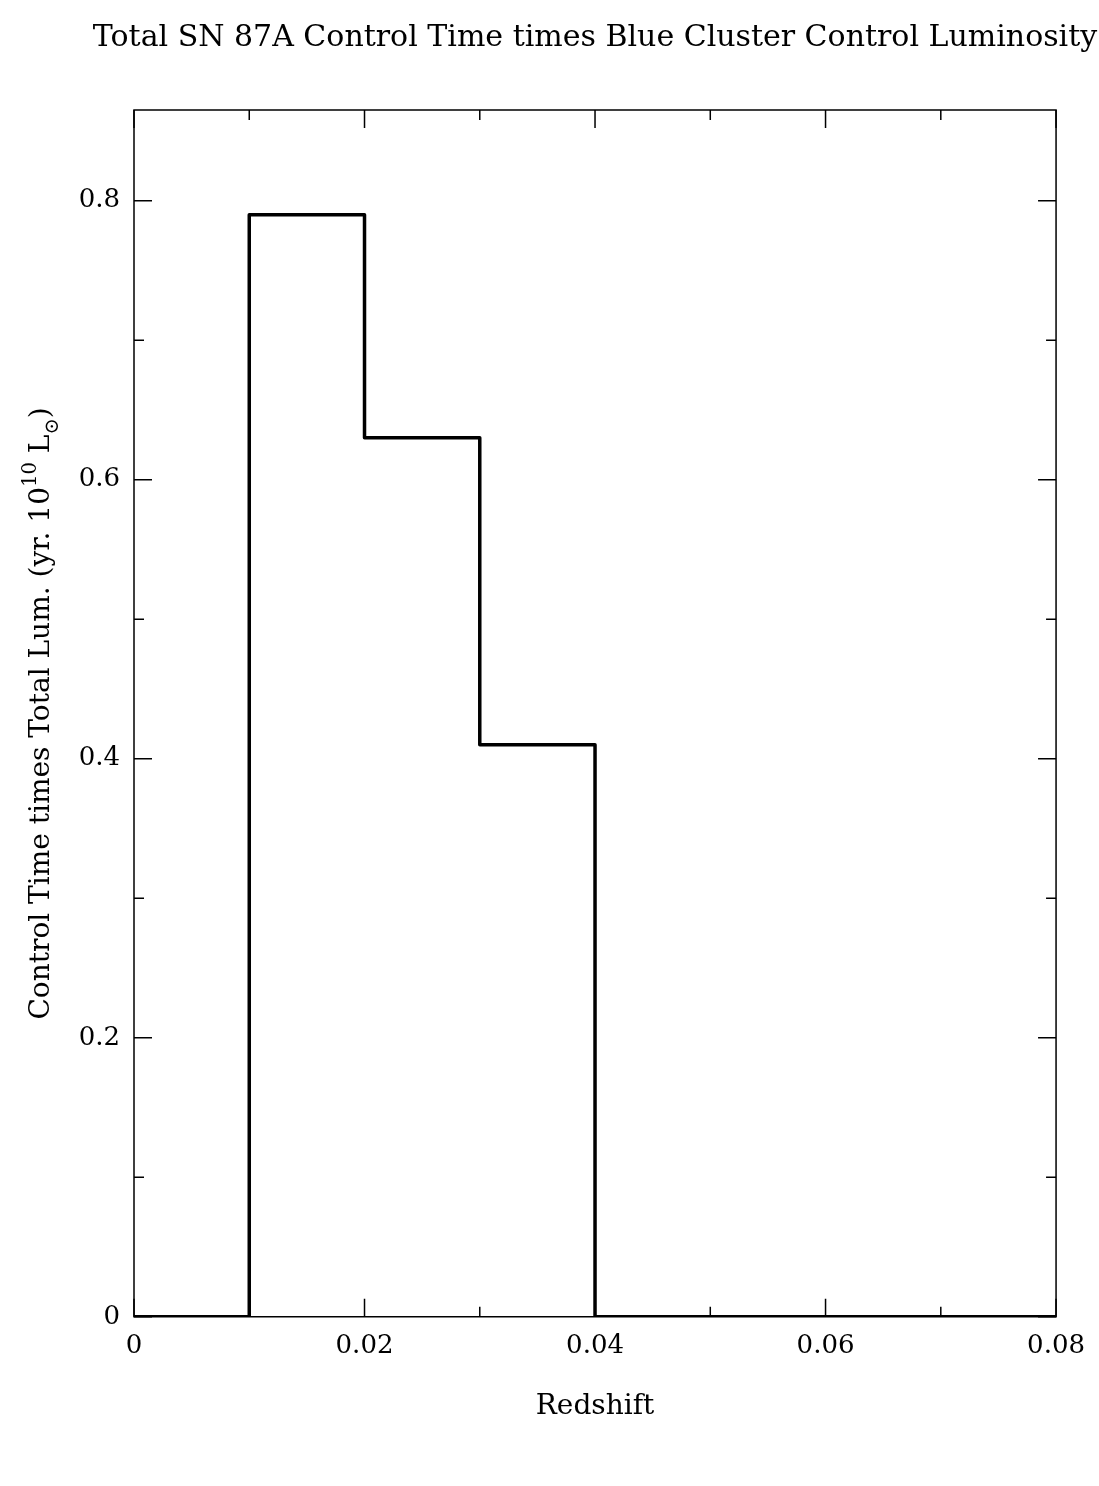 Image resolution: width=1099 pixels, height=1486 pixels. What do you see at coordinates (134, 1344) in the screenshot?
I see `x-tick-label: 0` at bounding box center [134, 1344].